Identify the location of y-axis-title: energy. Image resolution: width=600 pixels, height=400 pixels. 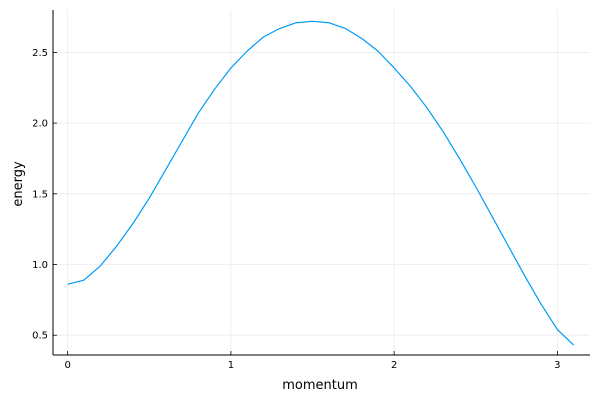
(18, 184).